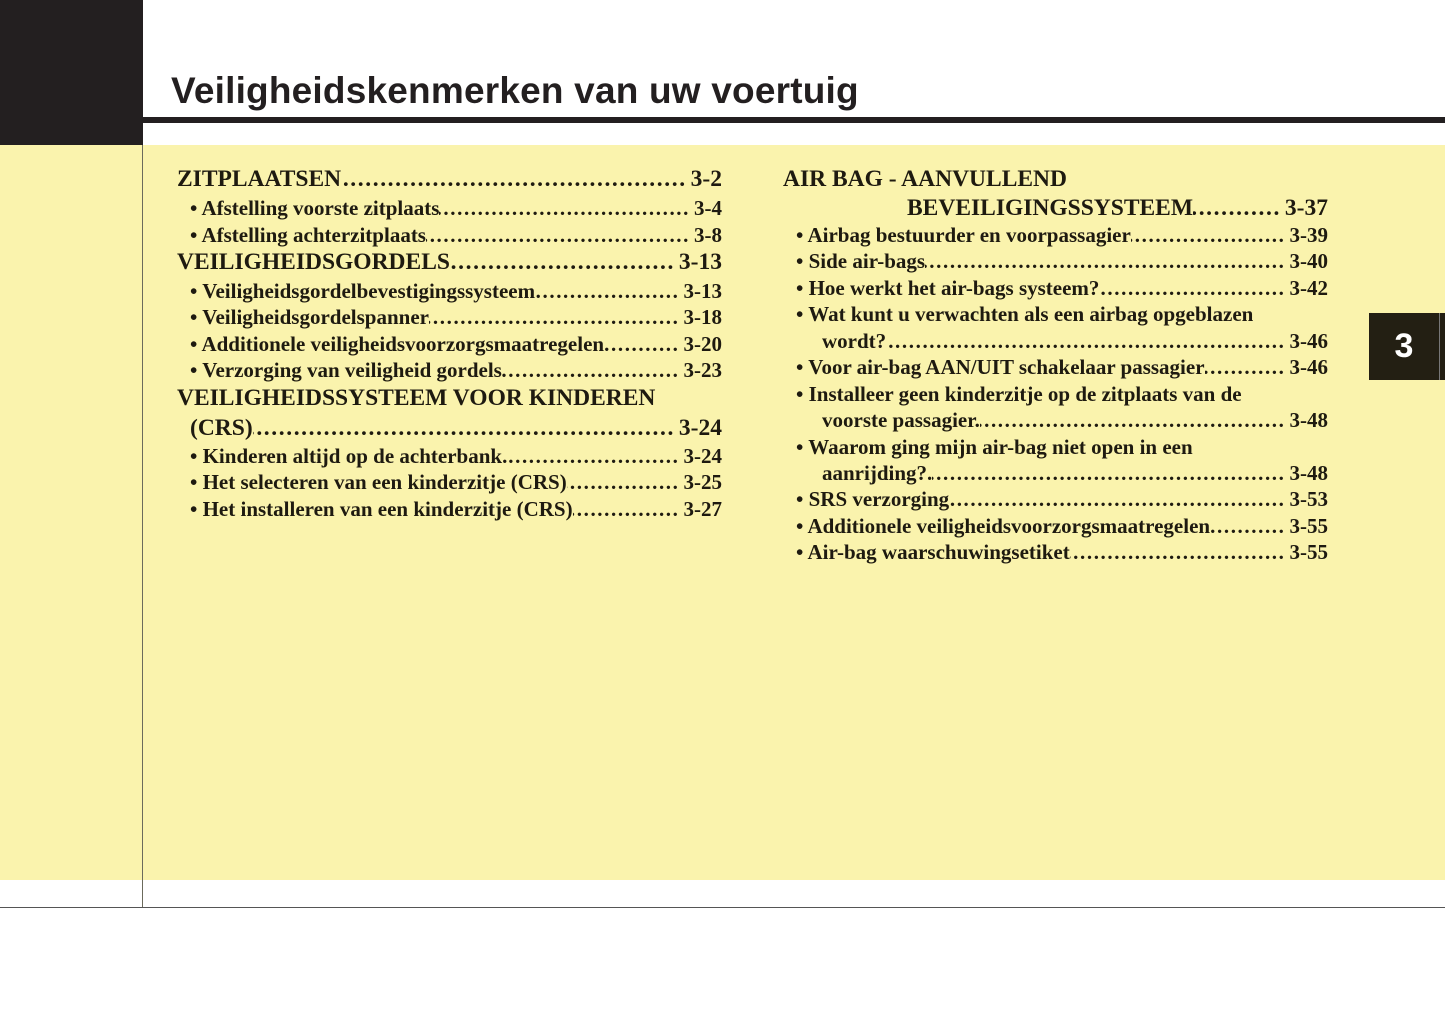  What do you see at coordinates (1404, 346) in the screenshot?
I see `chapter-tab: 3` at bounding box center [1404, 346].